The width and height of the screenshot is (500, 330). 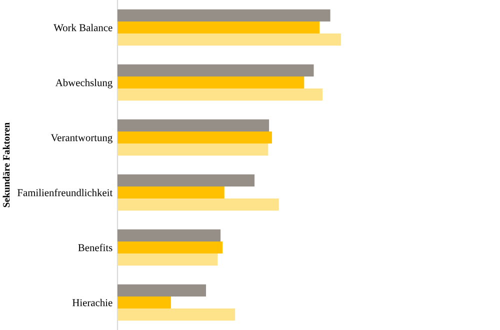 I want to click on y-tick-label: Hierachie, so click(x=92, y=302).